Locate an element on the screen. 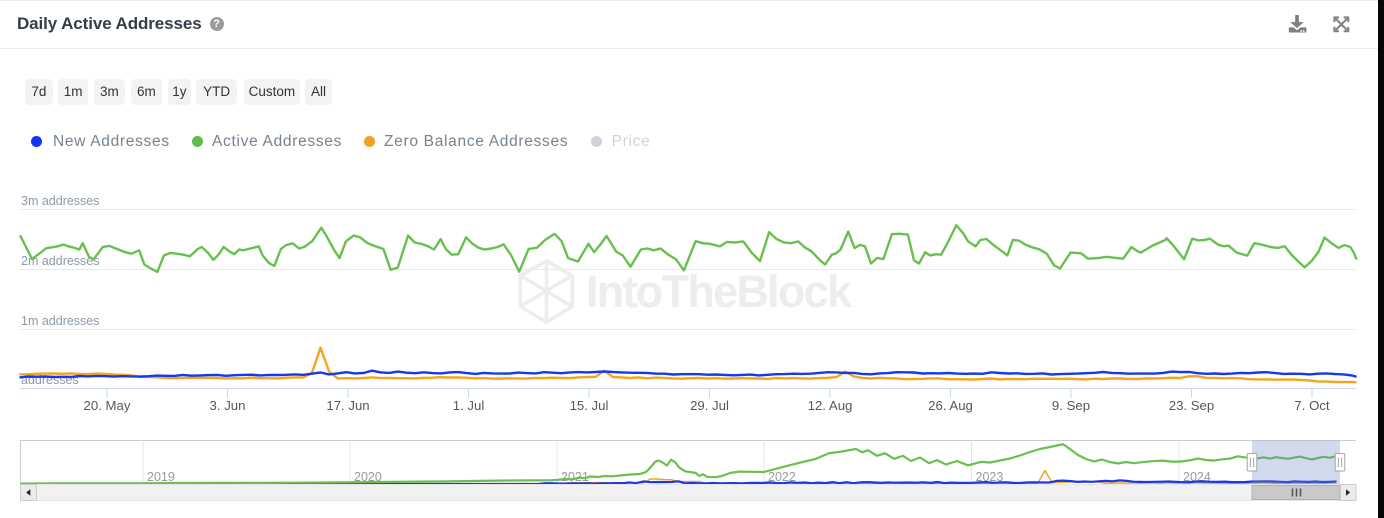  svg-text: 2019 is located at coordinates (161, 477).